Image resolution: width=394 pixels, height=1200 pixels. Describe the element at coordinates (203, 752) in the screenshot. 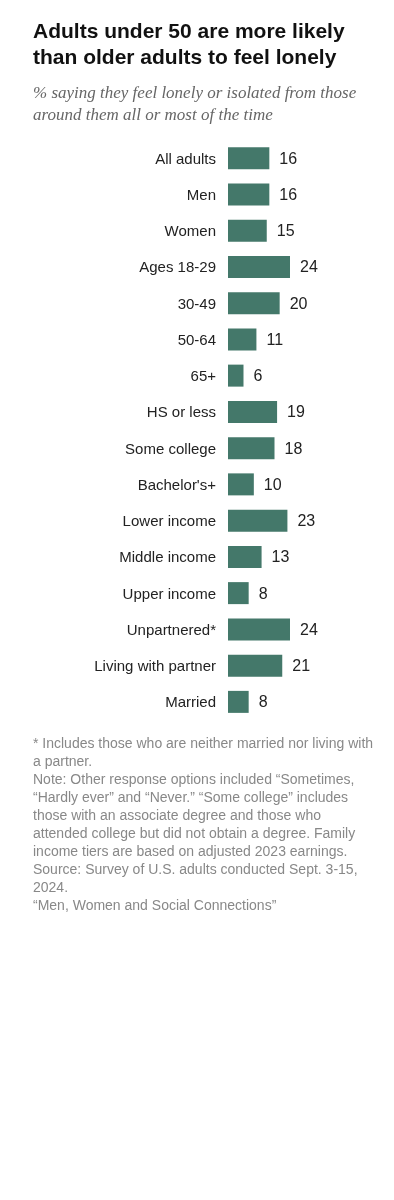

I see `text: * Includes those who are neither married nor living with a partner.` at that location.